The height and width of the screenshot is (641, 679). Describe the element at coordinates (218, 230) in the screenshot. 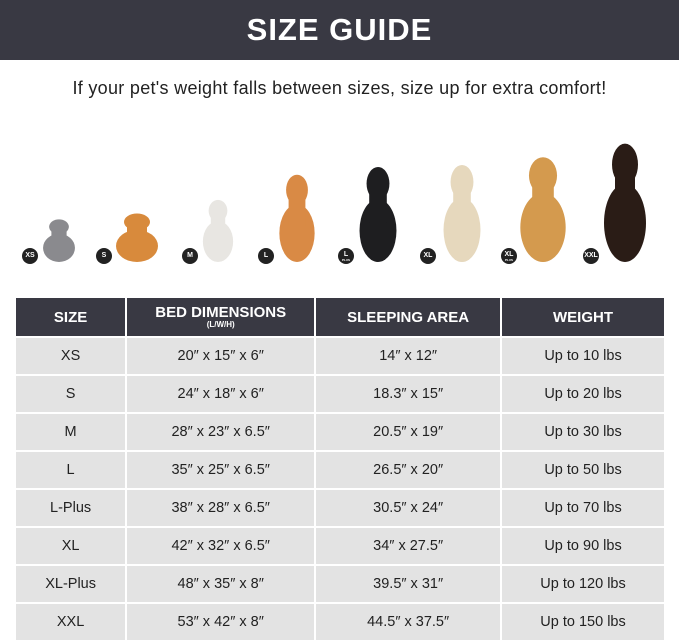

I see `french-bulldog-image` at that location.